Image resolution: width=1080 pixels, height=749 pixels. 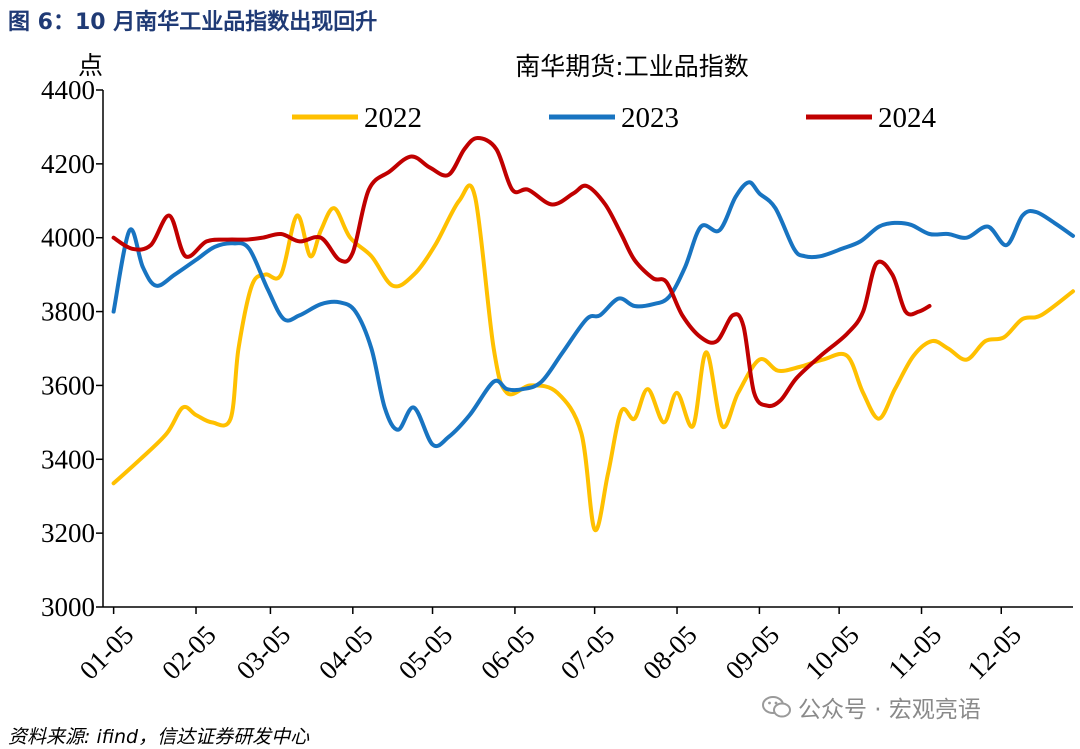 What do you see at coordinates (508, 653) in the screenshot?
I see `x-tick-label: 06-05` at bounding box center [508, 653].